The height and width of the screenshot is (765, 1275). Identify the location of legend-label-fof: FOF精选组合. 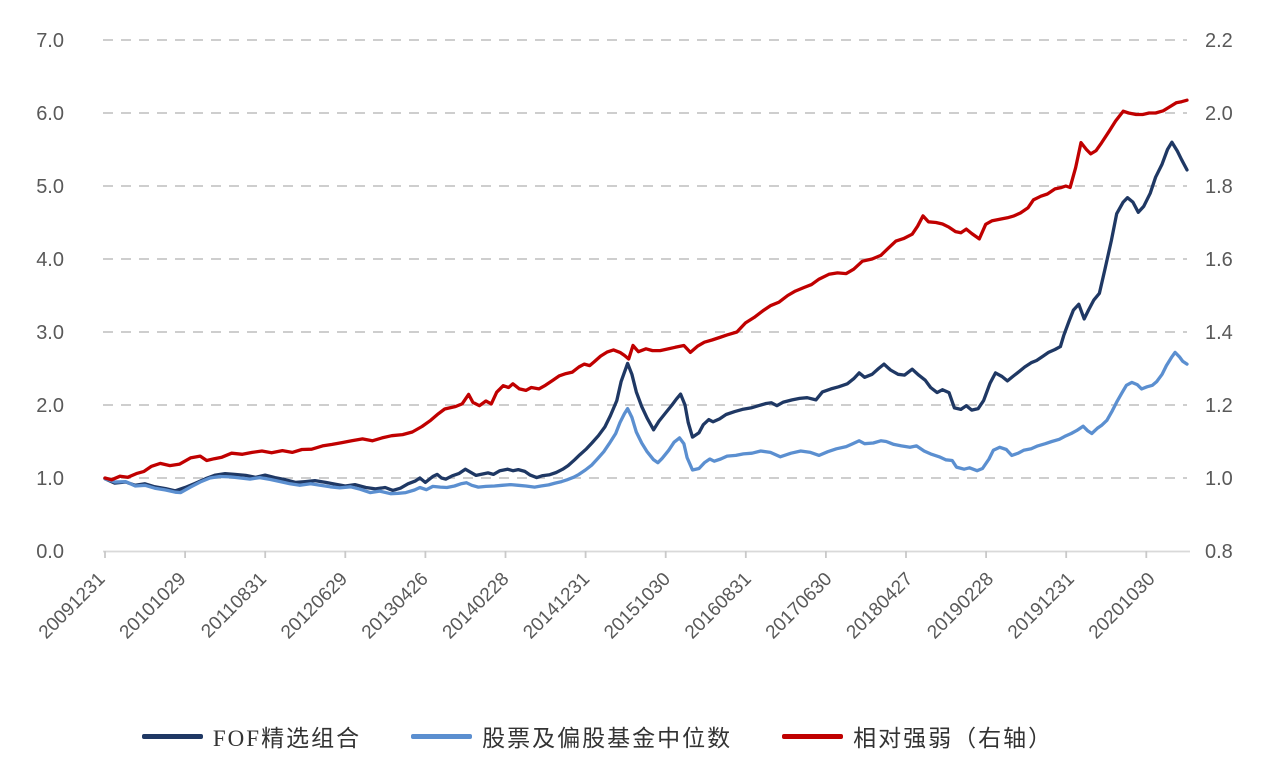
(287, 738).